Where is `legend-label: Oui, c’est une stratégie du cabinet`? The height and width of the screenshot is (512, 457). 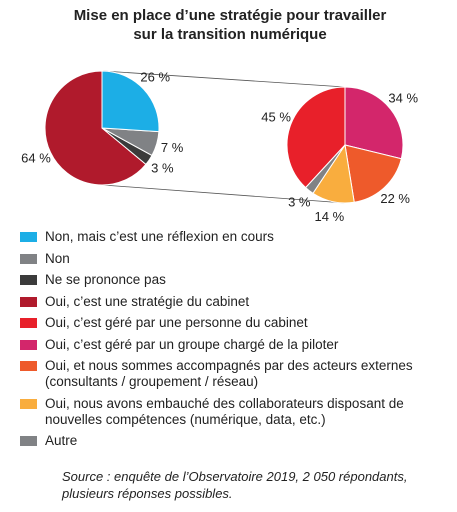 legend-label: Oui, c’est une stratégie du cabinet is located at coordinates (147, 301).